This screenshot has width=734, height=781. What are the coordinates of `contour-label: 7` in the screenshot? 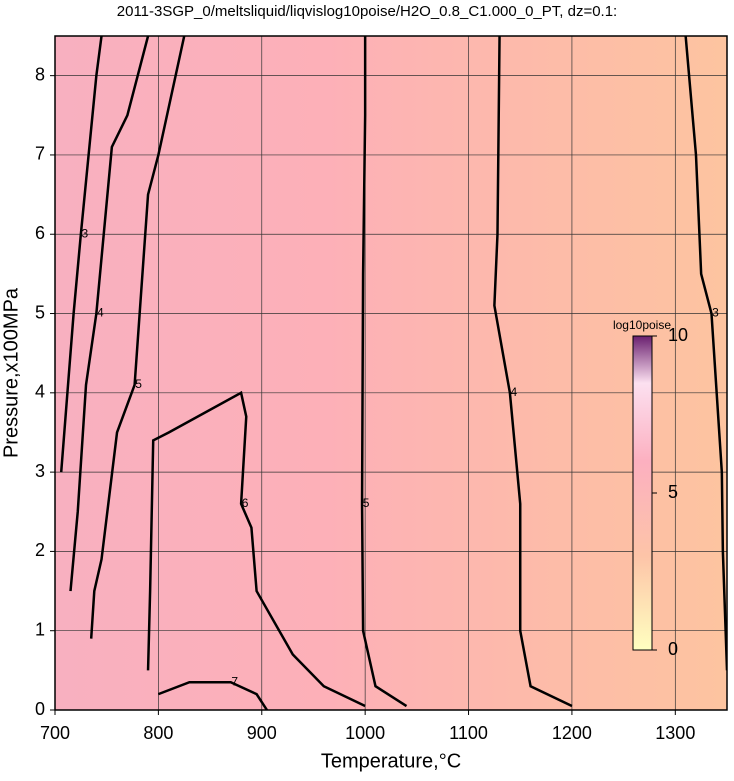 It's located at (234, 681).